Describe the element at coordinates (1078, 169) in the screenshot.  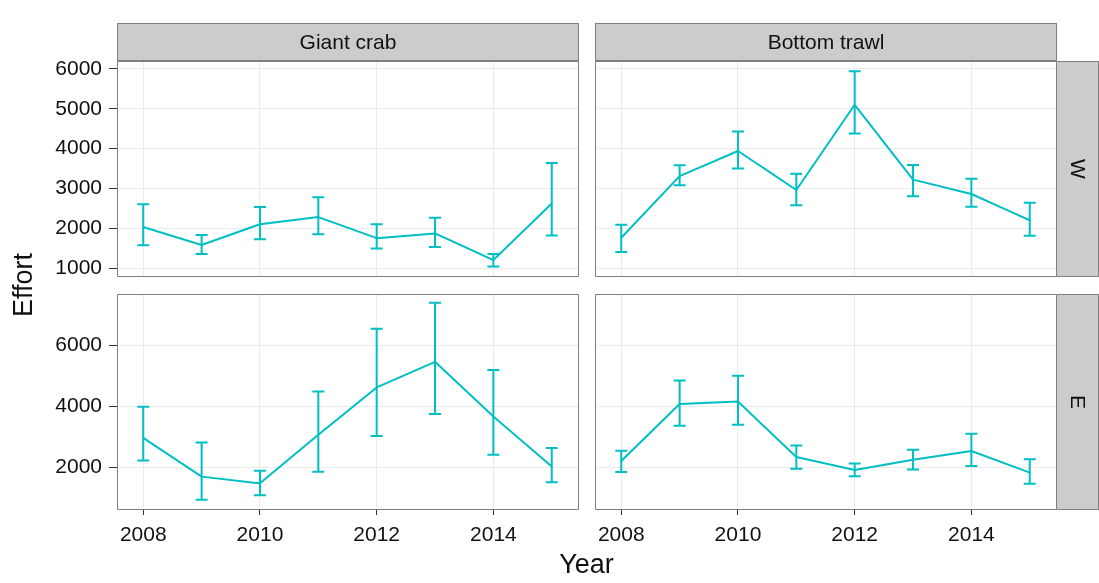
I see `y2-axis-title: W` at that location.